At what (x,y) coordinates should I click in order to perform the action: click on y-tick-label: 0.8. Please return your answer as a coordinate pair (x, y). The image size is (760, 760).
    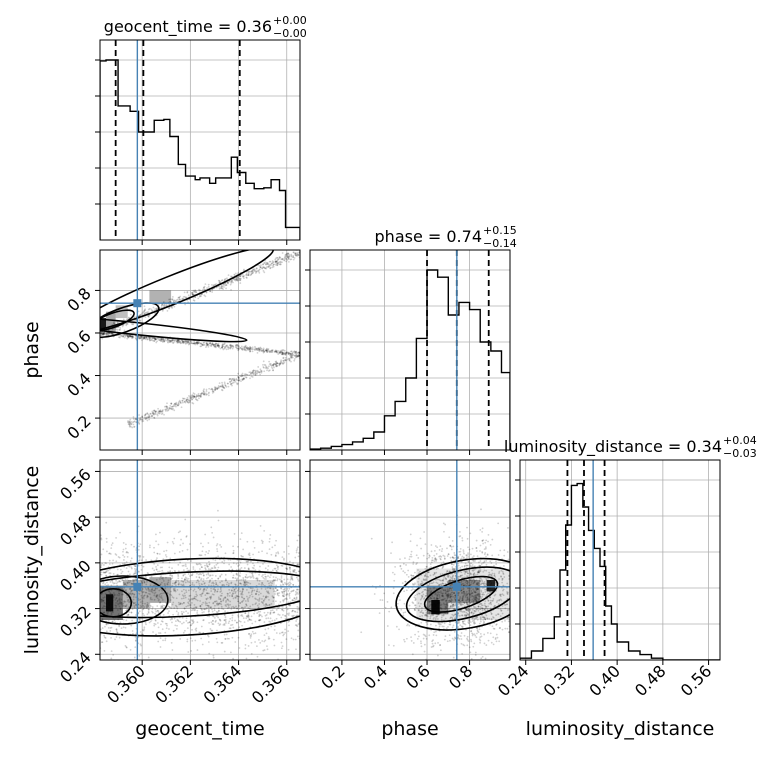
    Looking at the image, I should click on (78, 299).